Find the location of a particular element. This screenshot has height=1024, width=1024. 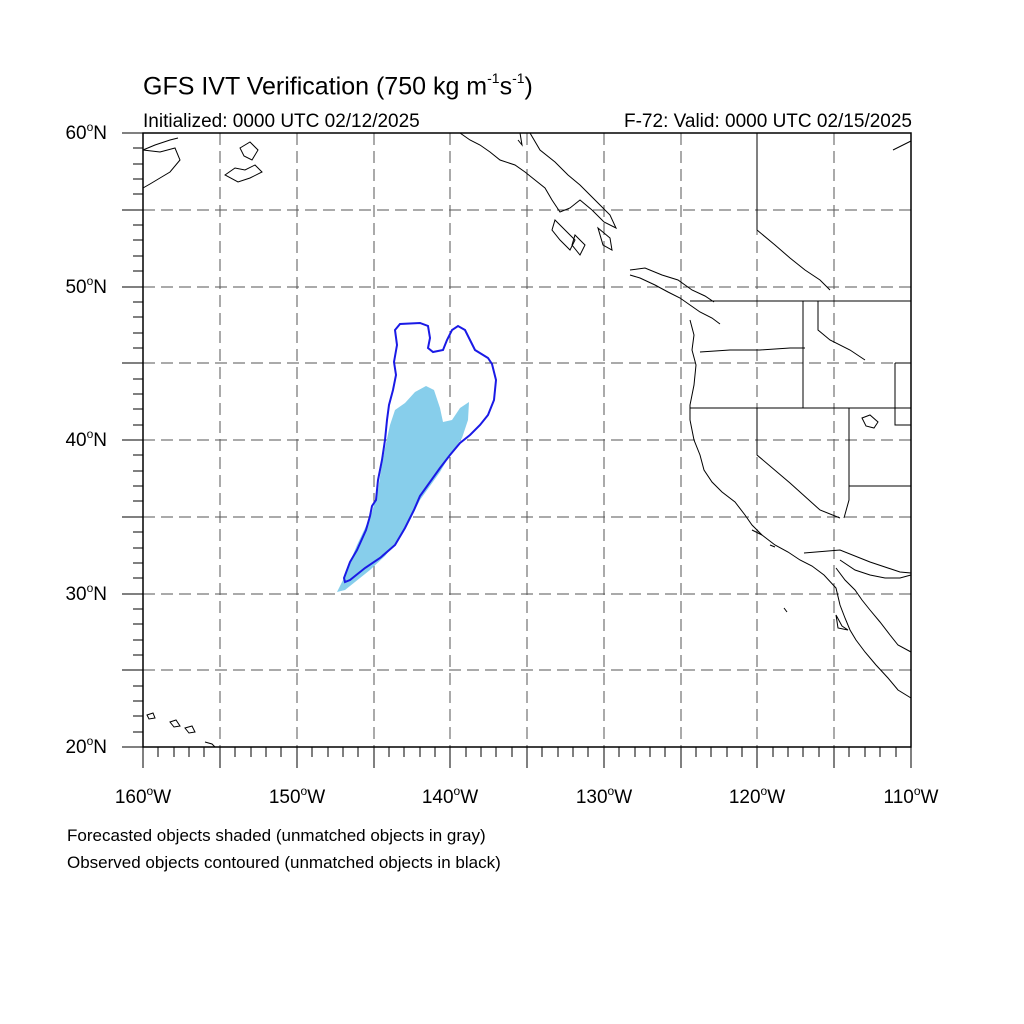

valid-time: F-72: Valid: 0000 UTC 02/15/2025 is located at coordinates (768, 121).